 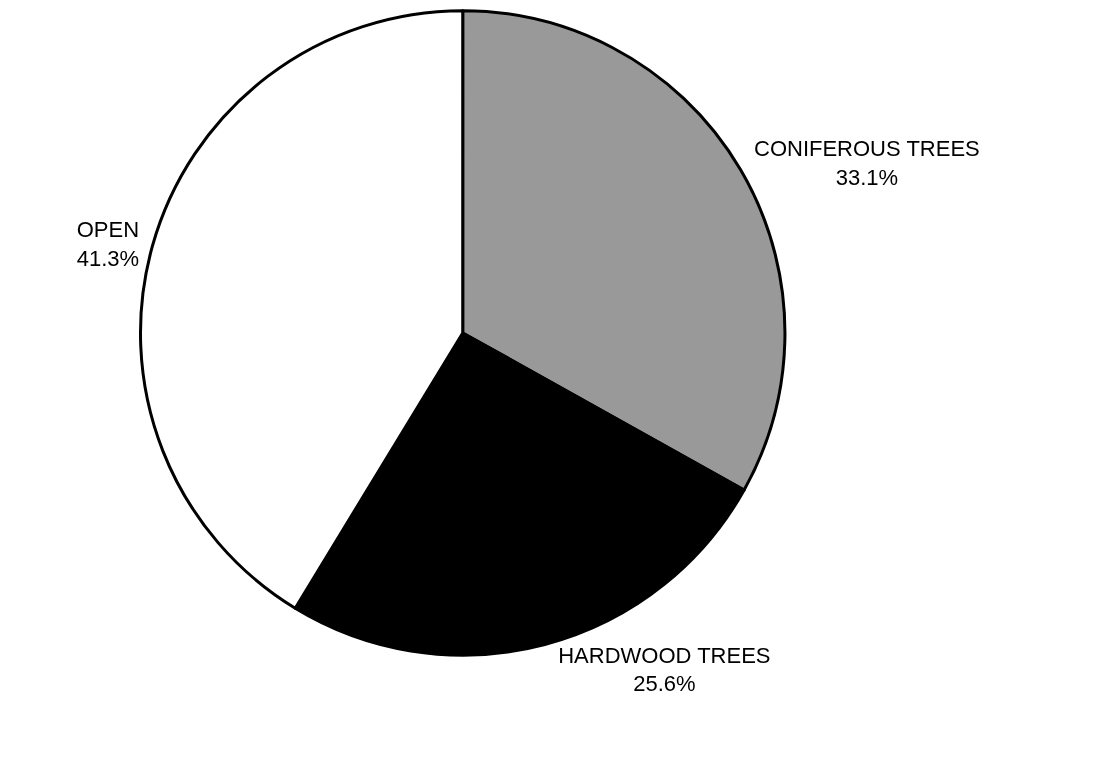 I want to click on slice-label: CONIFEROUS TREES, so click(x=867, y=149).